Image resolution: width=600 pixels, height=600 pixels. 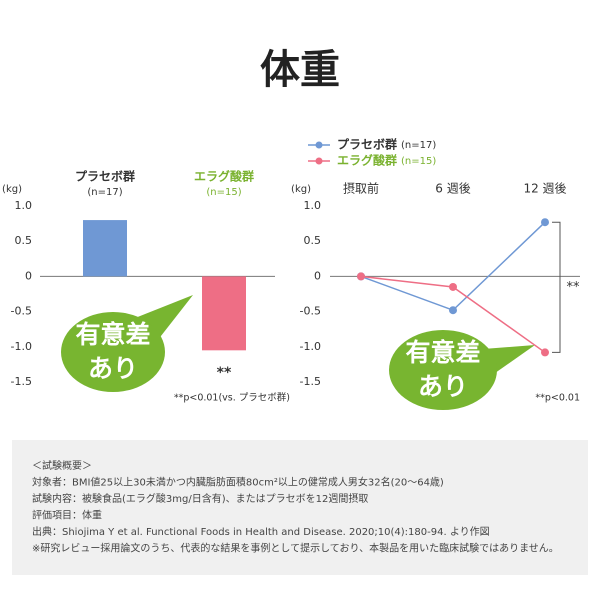 I want to click on badge-left, so click(x=127, y=343).